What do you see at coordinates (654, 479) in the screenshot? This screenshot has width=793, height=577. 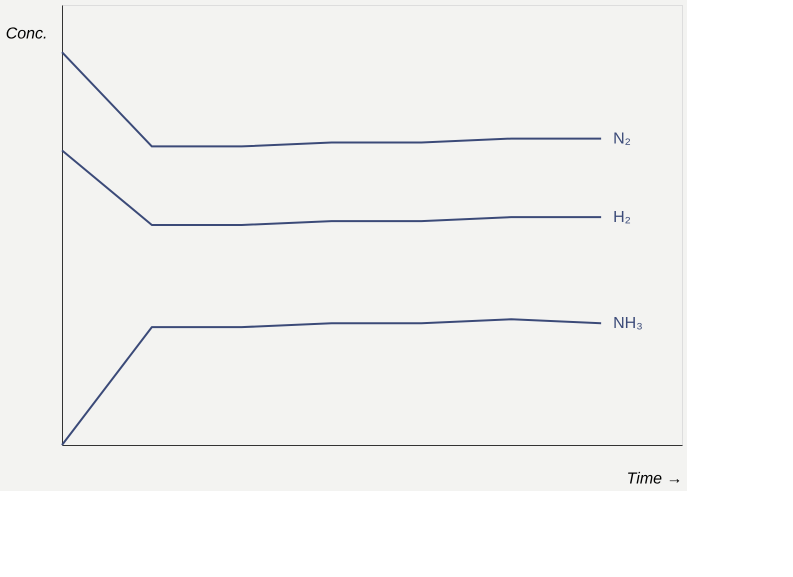 I see `x-axis-title: Time →` at bounding box center [654, 479].